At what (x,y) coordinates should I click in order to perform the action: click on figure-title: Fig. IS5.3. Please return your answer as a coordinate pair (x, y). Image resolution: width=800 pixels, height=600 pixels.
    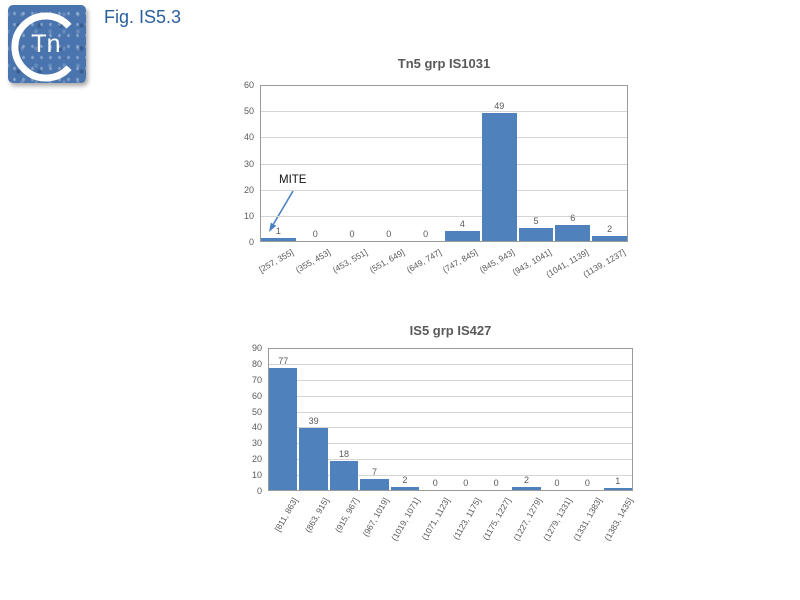
    Looking at the image, I should click on (143, 17).